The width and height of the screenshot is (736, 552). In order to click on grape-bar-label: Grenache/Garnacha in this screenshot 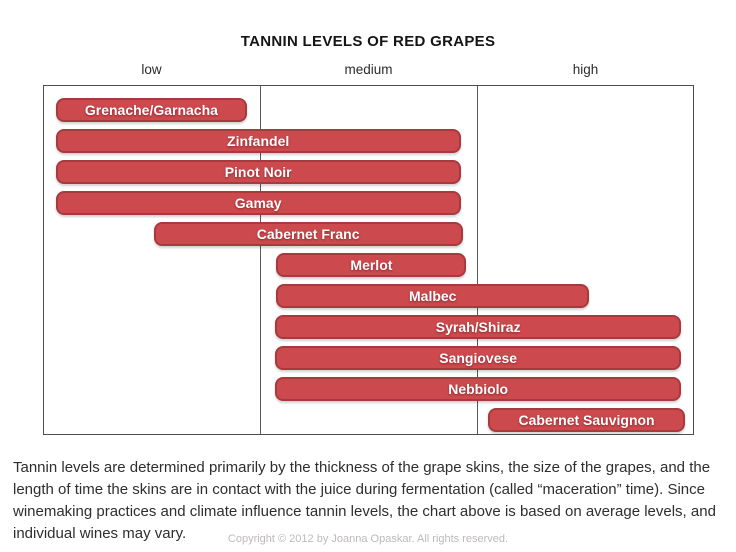, I will do `click(151, 110)`.